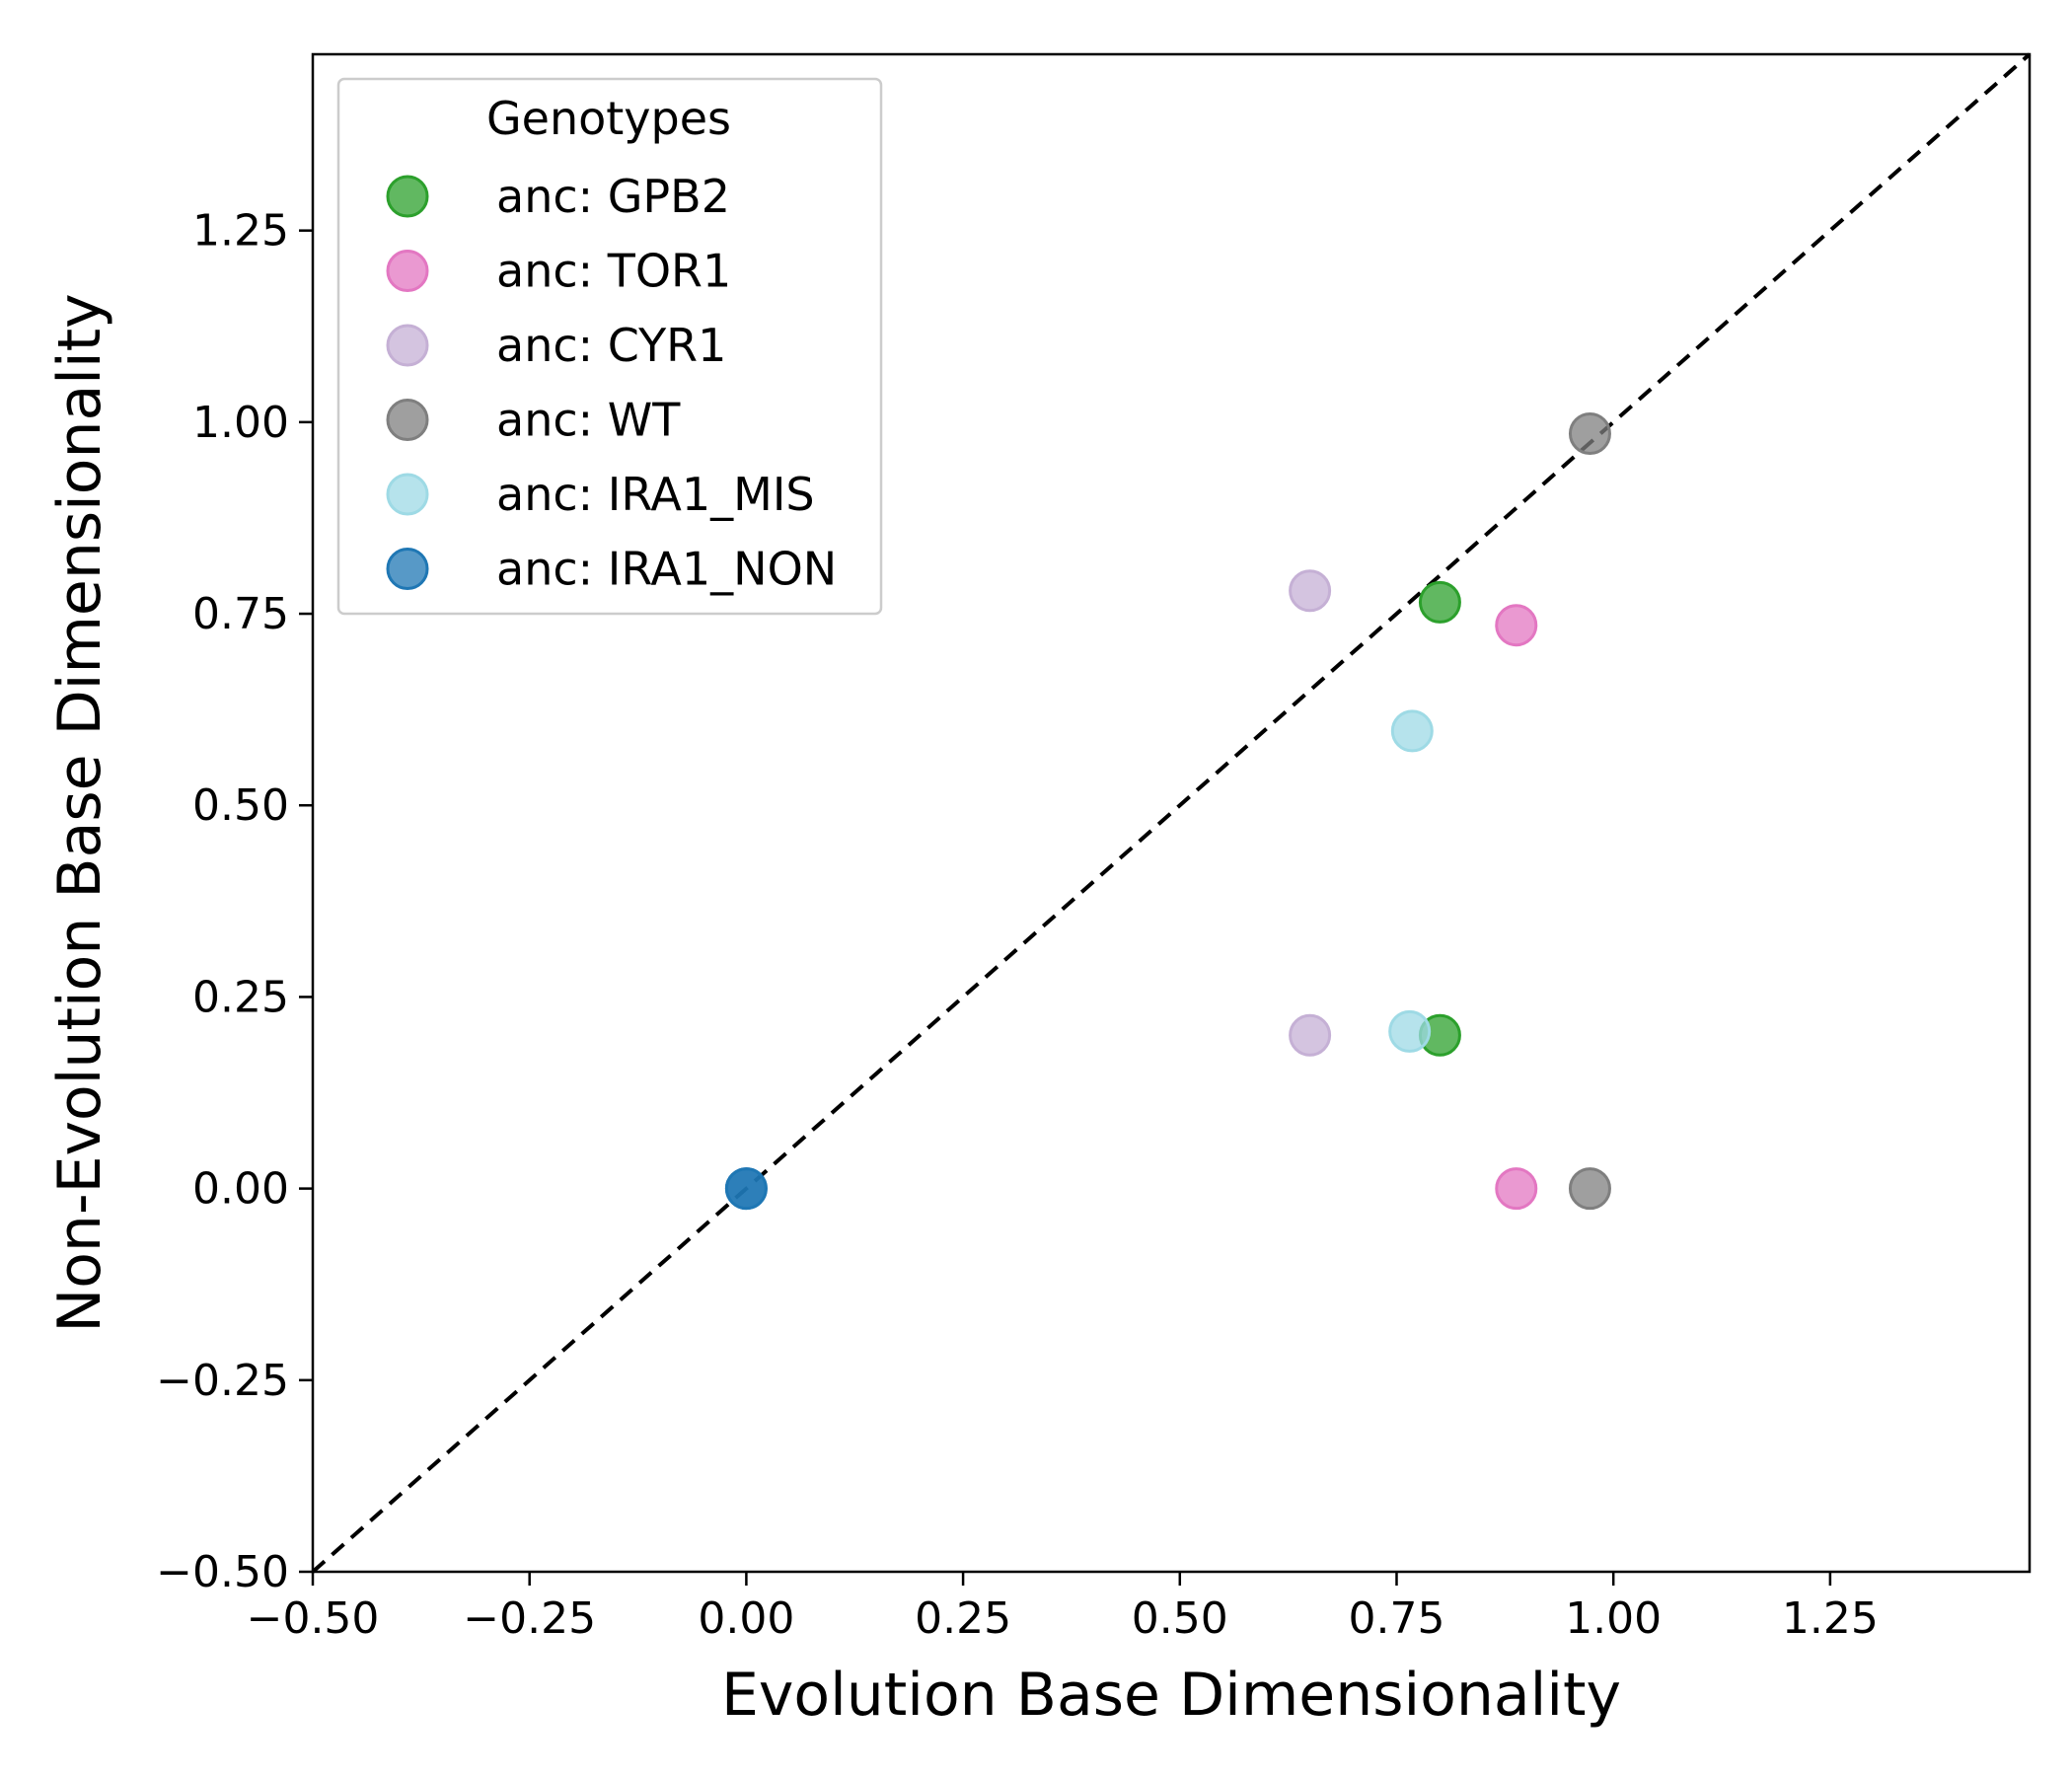 This screenshot has height=1776, width=2072. I want to click on legend-title: Genotypes, so click(609, 118).